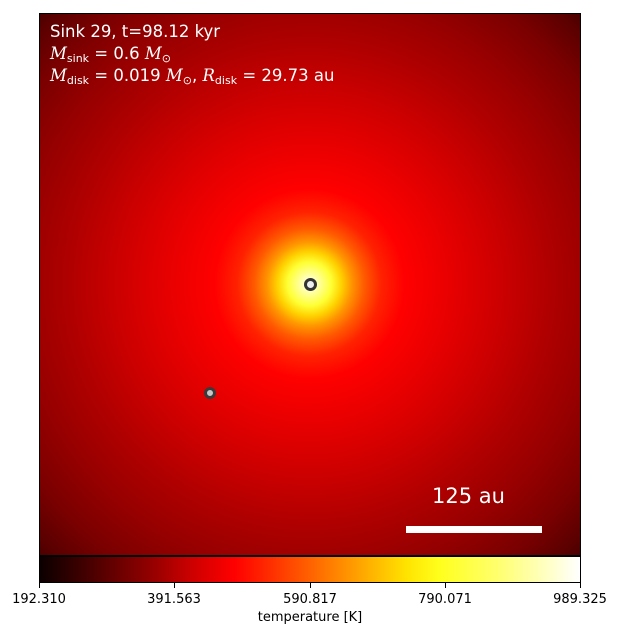 This screenshot has width=619, height=636. Describe the element at coordinates (310, 569) in the screenshot. I see `colorbar` at that location.